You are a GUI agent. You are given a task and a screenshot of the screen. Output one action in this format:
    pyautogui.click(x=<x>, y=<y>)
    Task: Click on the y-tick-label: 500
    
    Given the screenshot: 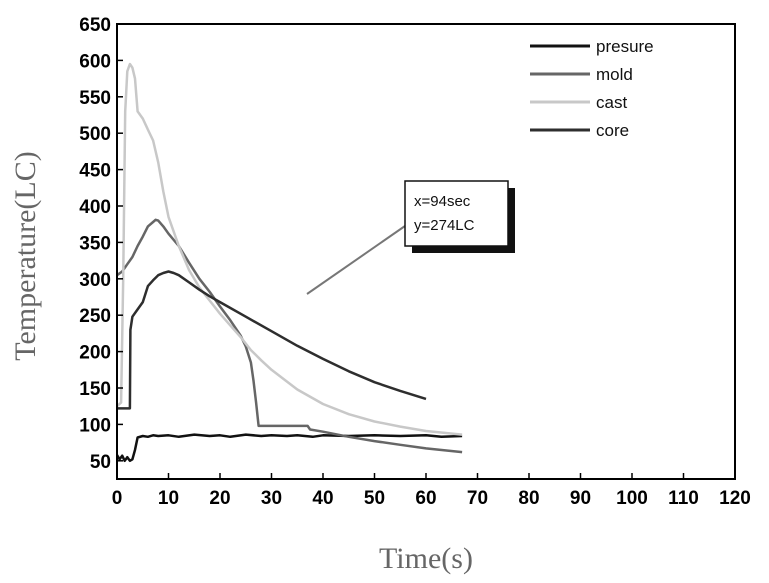 What is the action you would take?
    pyautogui.click(x=95, y=134)
    